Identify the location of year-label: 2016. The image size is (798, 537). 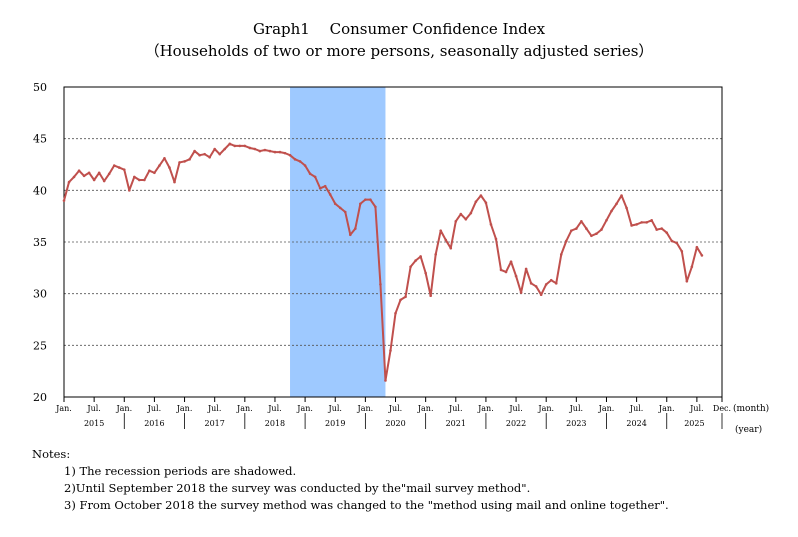
(154, 423).